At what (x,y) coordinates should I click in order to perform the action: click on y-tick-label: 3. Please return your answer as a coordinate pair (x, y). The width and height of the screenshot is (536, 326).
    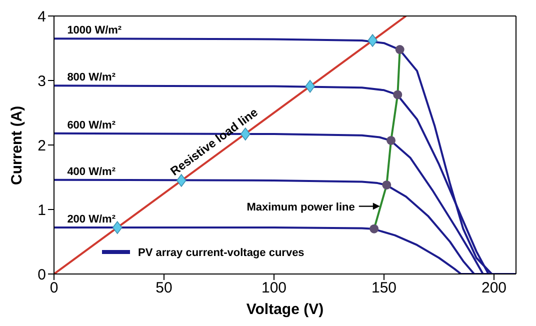
    Looking at the image, I should click on (42, 81).